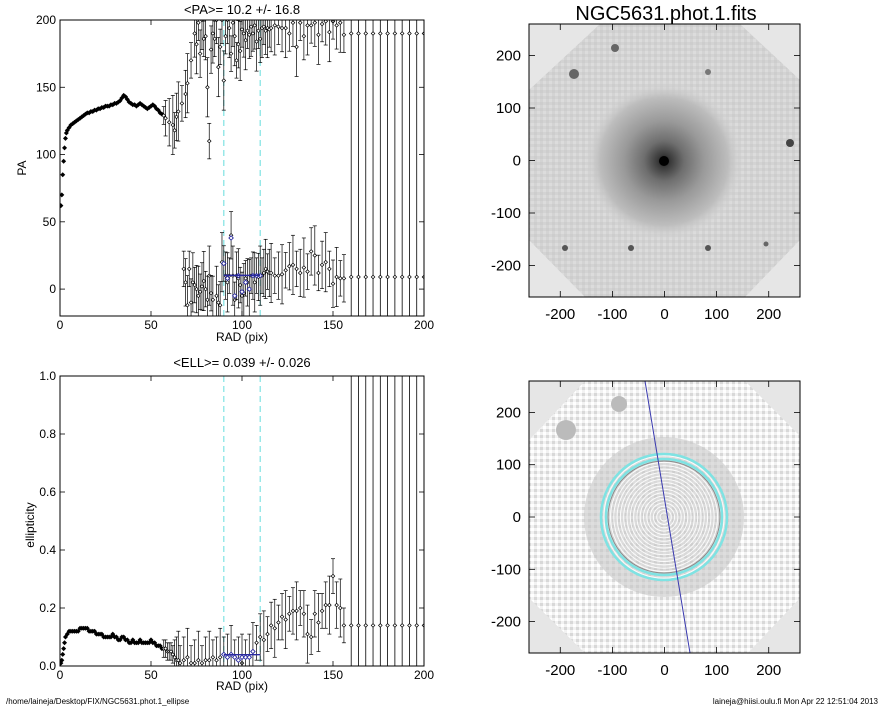 The height and width of the screenshot is (708, 885). Describe the element at coordinates (52, 289) in the screenshot. I see `y-tick-label: 0` at that location.